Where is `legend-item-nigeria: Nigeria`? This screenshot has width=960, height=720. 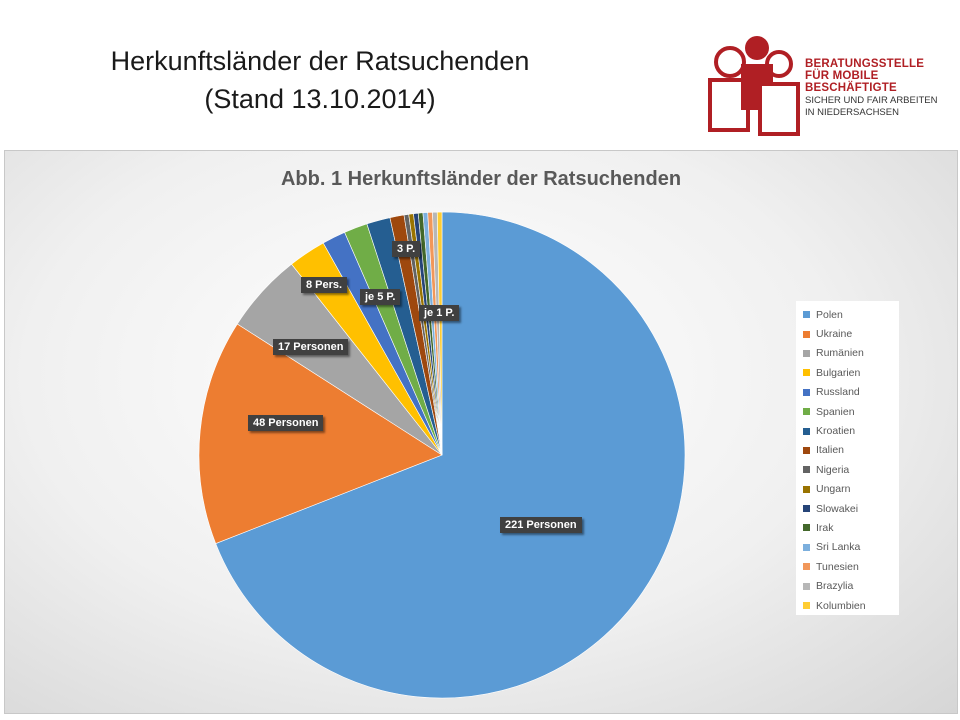
legend-item-nigeria: Nigeria is located at coordinates (847, 469).